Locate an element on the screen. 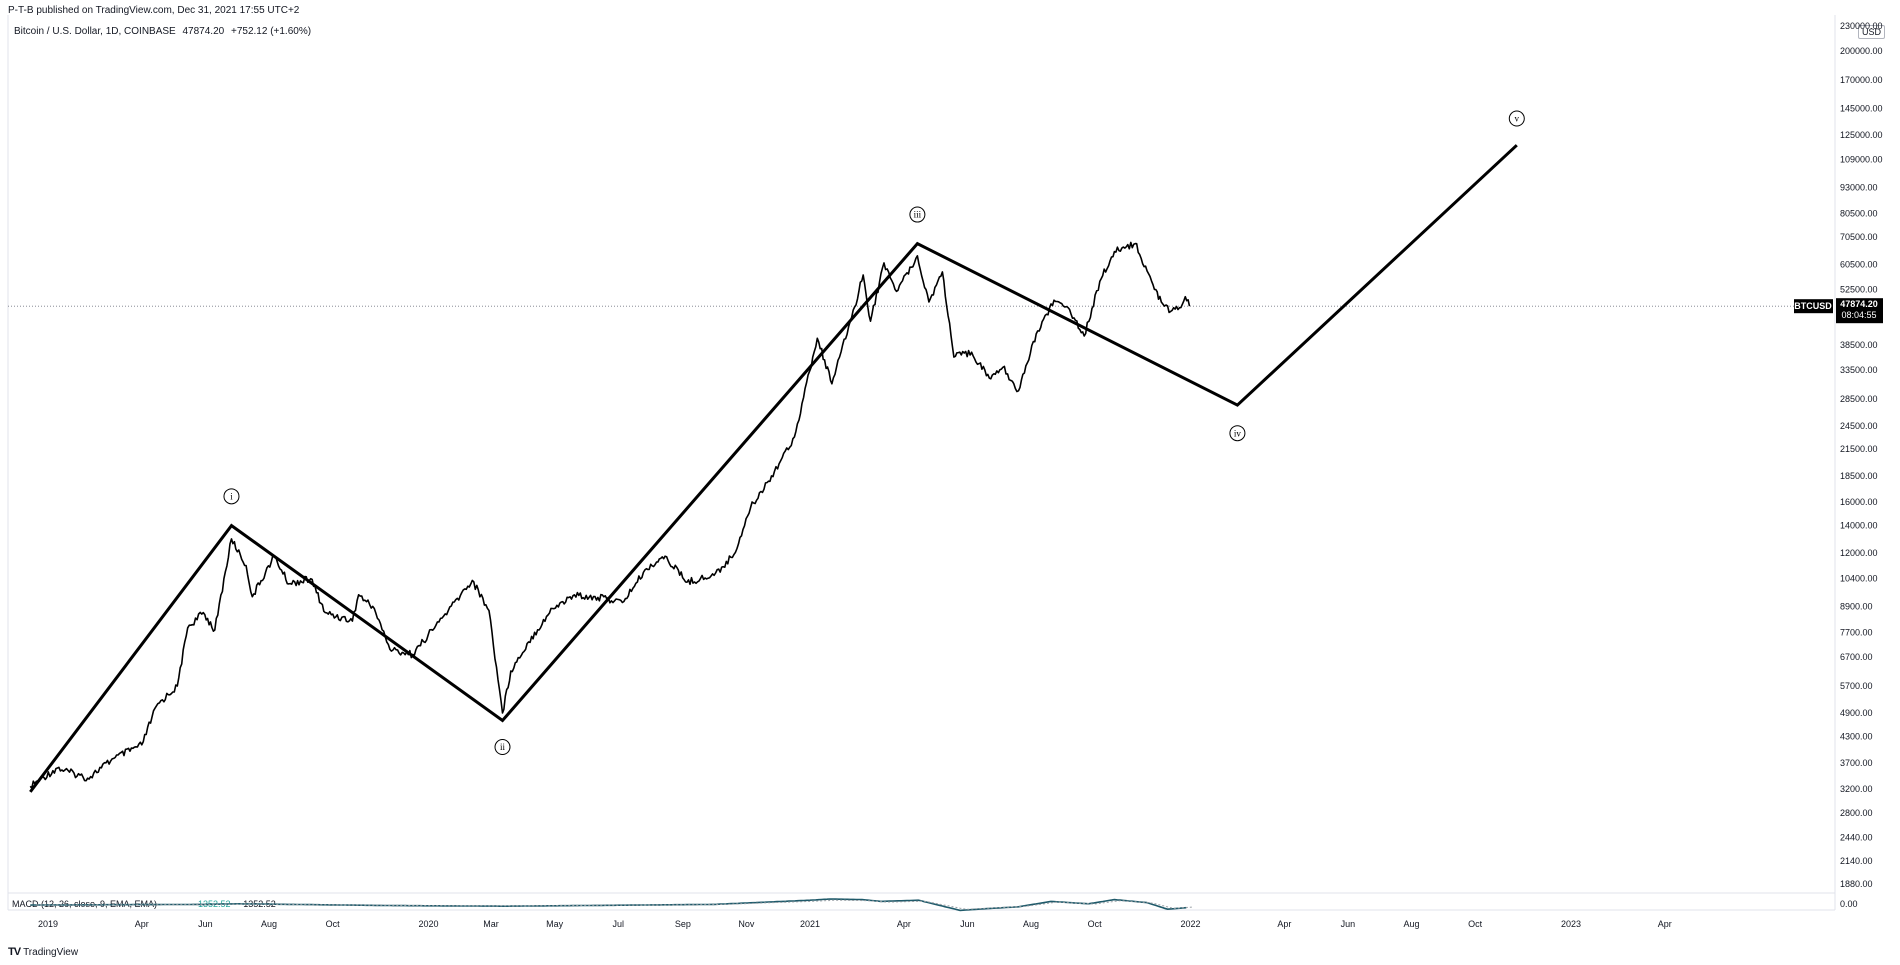  price-badge-value: 47874.20 is located at coordinates (1859, 304).